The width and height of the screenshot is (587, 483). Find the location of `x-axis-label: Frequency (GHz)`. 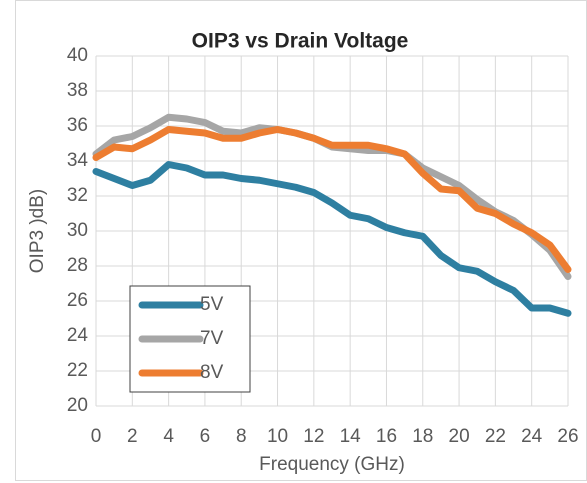

x-axis-label: Frequency (GHz) is located at coordinates (332, 464).